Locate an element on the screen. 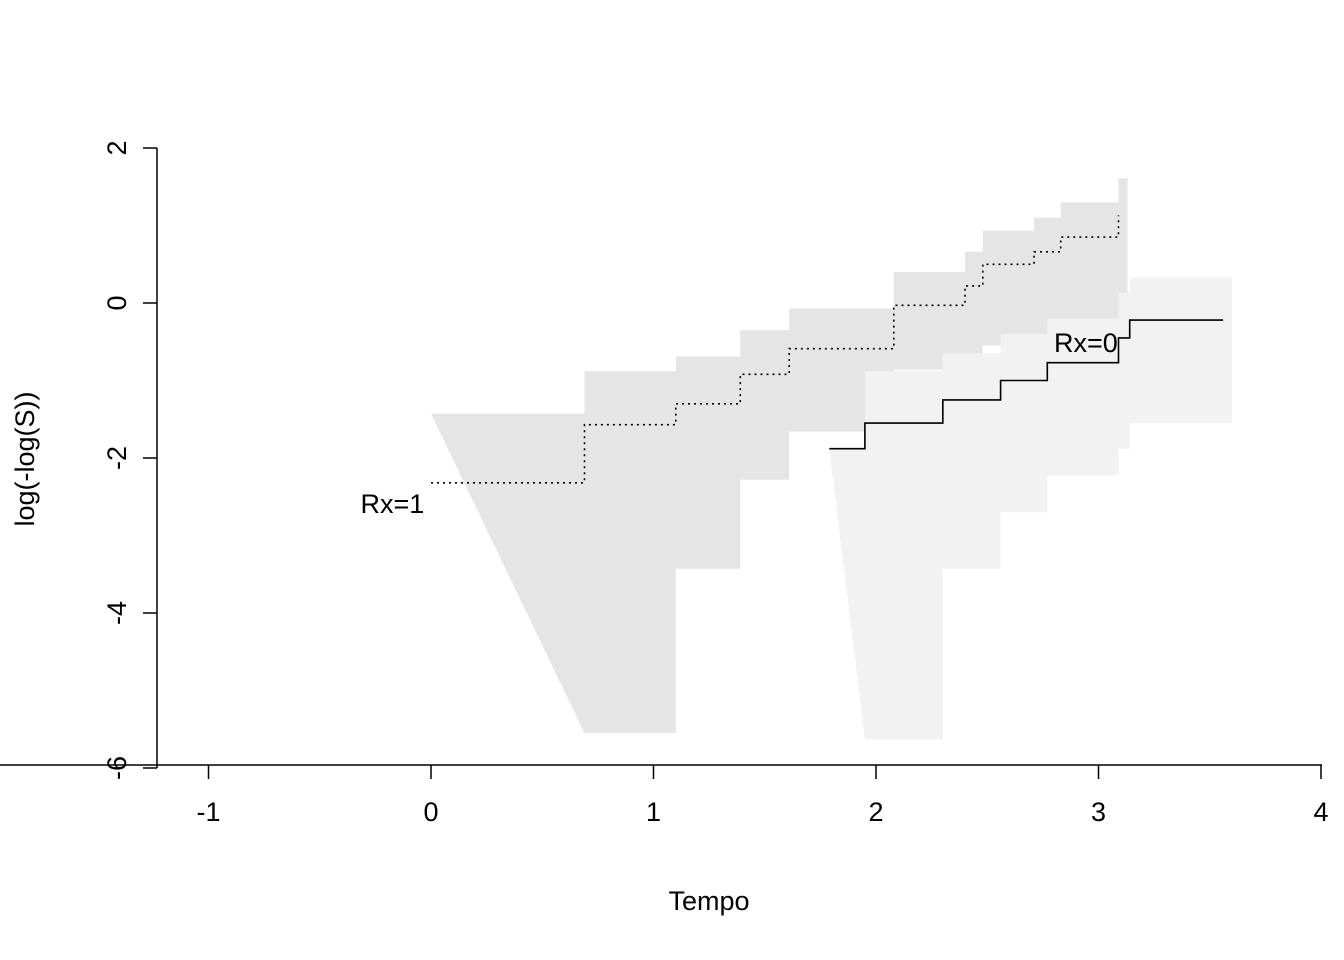 The height and width of the screenshot is (960, 1344). series-annotations: Rx=1 Rx=0 is located at coordinates (739, 423).